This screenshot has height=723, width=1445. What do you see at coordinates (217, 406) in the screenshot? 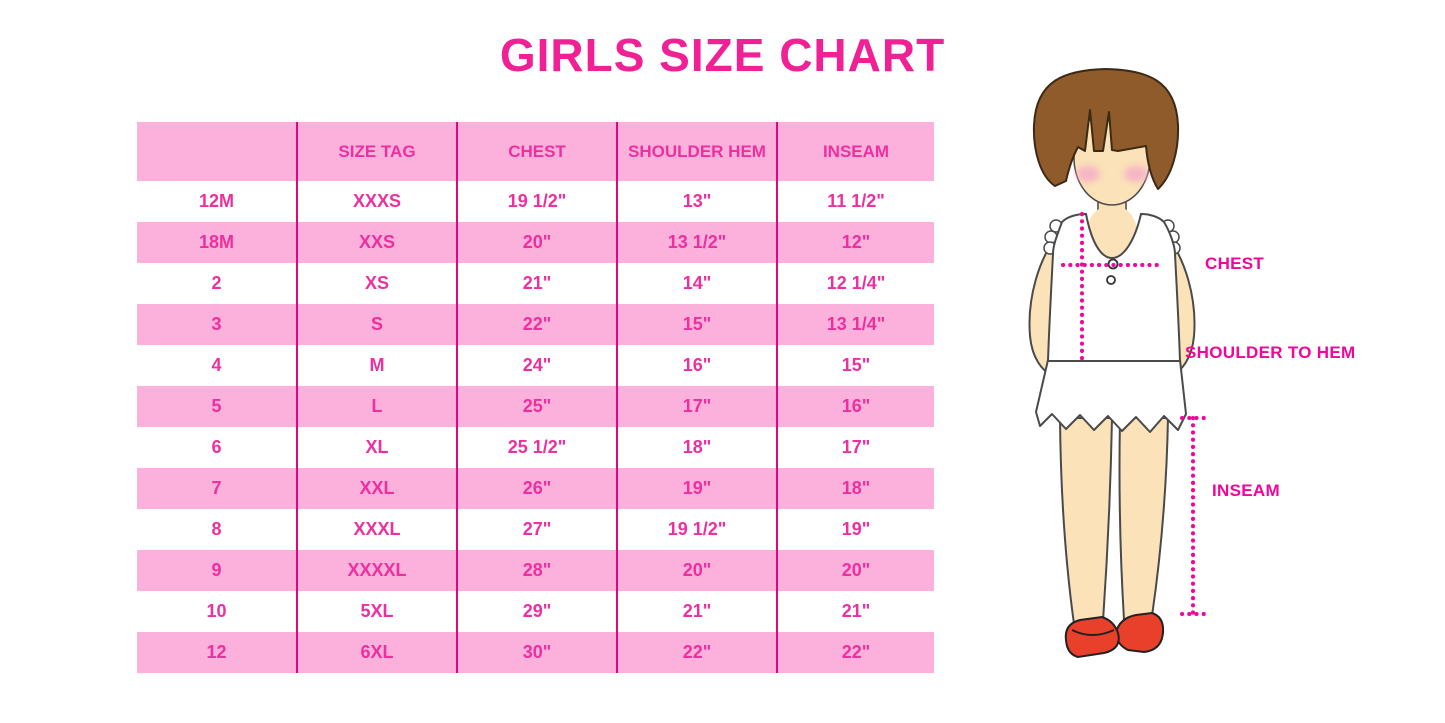
I see `table-cell: 5` at bounding box center [217, 406].